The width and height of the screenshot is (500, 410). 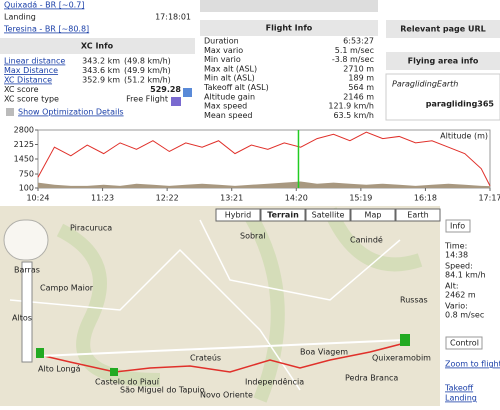 What do you see at coordinates (464, 315) in the screenshot?
I see `info-value: 0.8 m/sec` at bounding box center [464, 315].